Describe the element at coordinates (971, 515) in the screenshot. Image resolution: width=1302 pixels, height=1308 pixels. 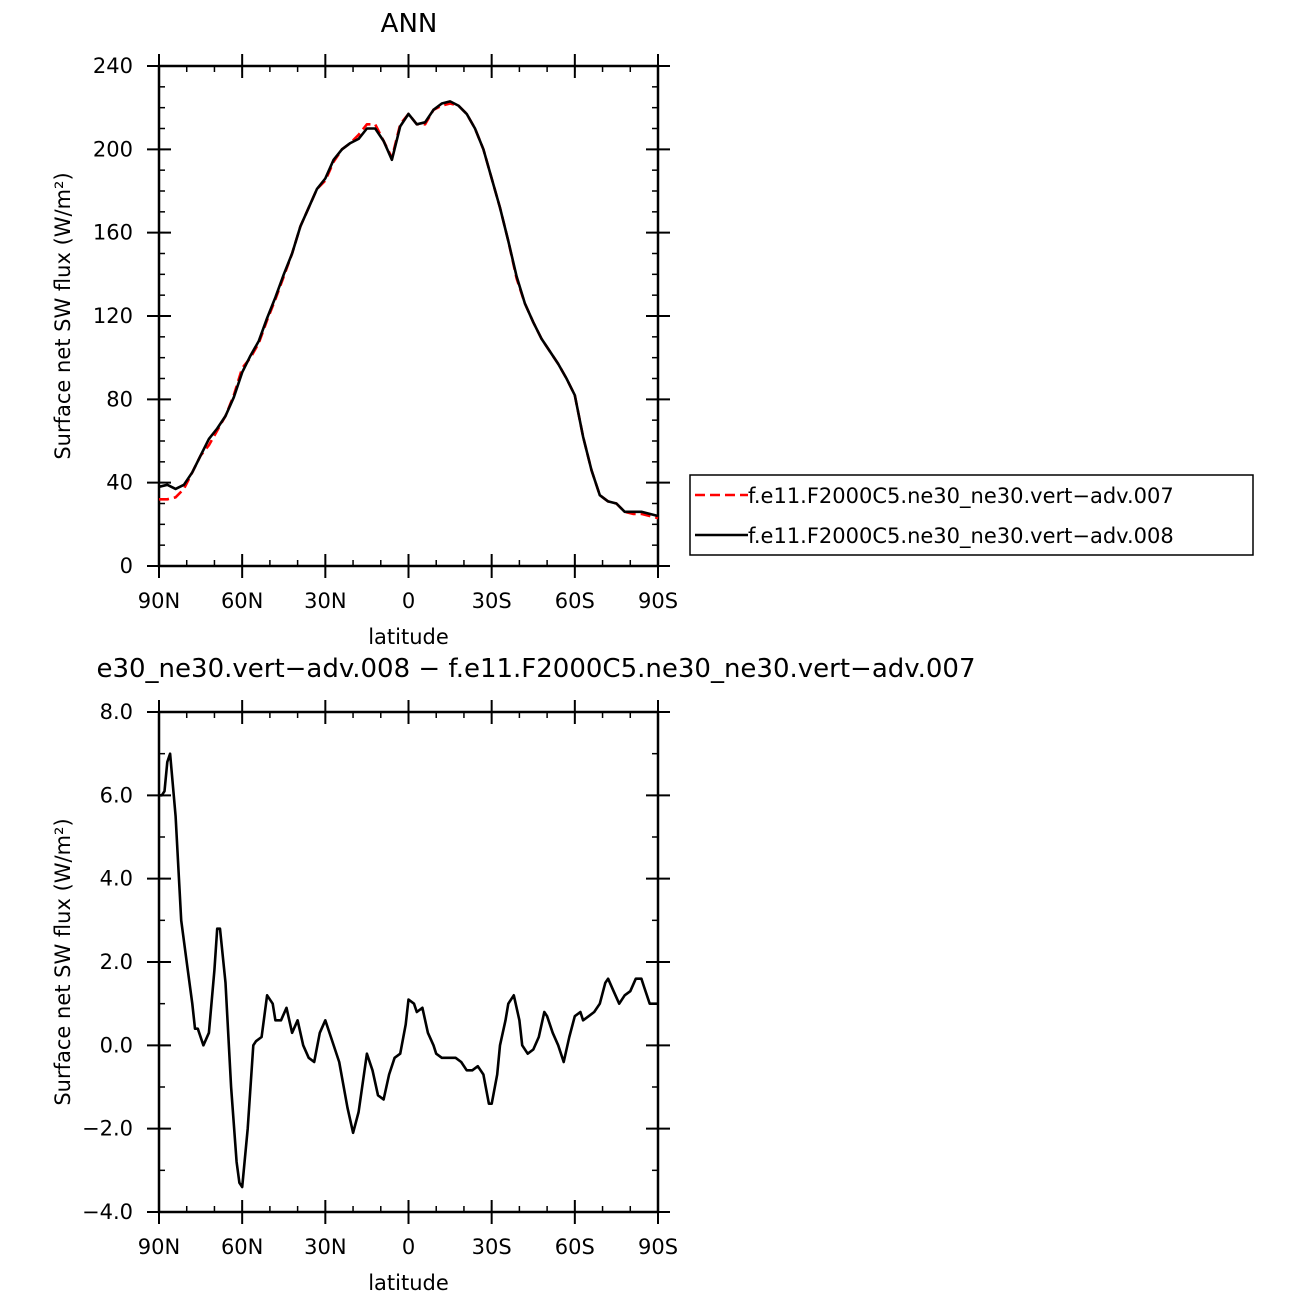
I see `legend-box` at that location.